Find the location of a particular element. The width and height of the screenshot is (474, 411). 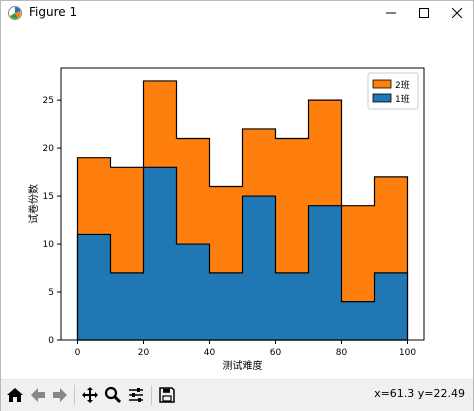

maximize-icon is located at coordinates (424, 13).